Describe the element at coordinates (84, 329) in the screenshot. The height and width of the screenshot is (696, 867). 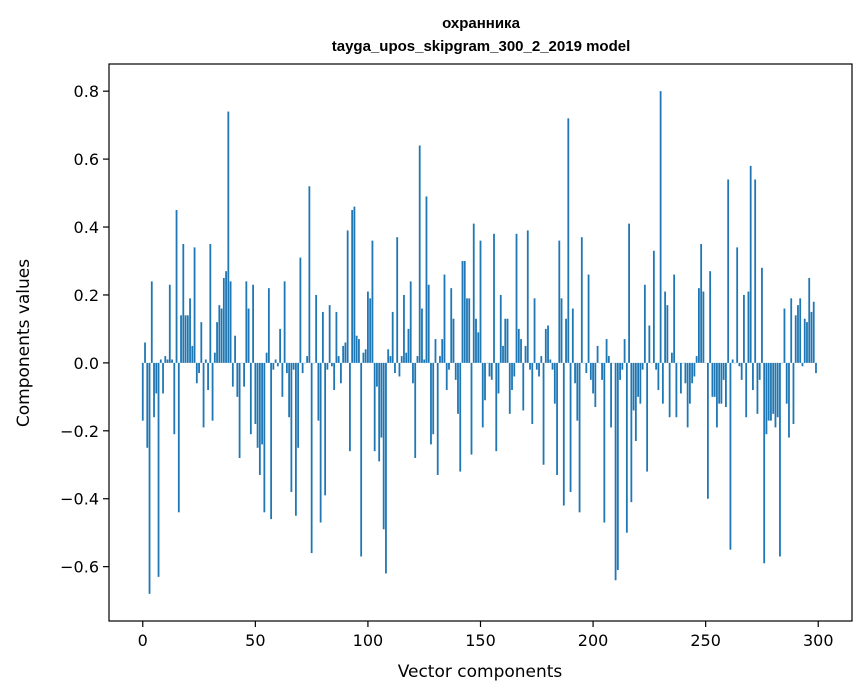
I see `y-axis-ticks: −0.6 −0.4 −0.2 0.0 0.2 0.4 0.6 0.8` at that location.